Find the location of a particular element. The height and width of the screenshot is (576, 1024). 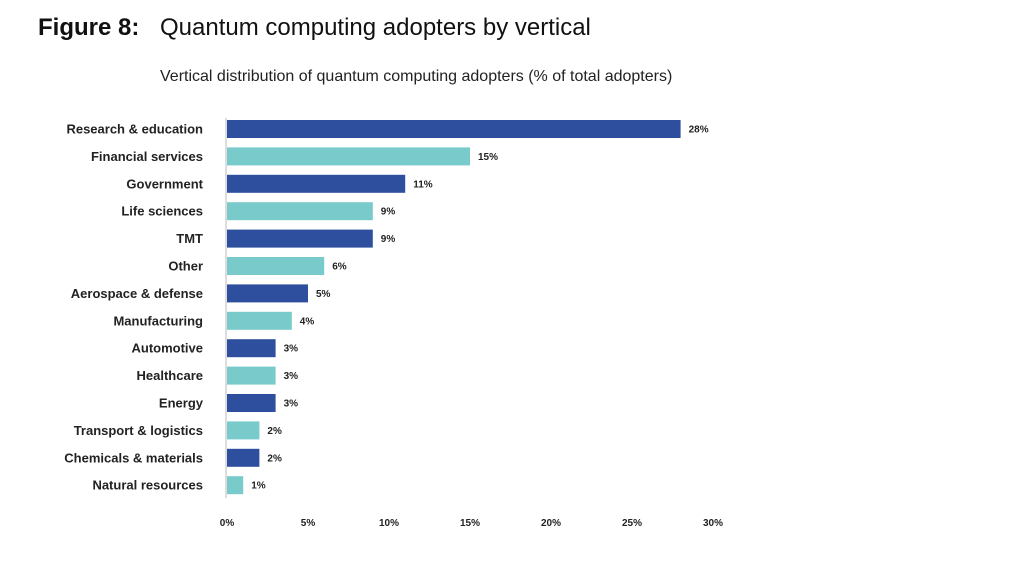

figure-title: Quantum computing adopters by vertical is located at coordinates (375, 27).